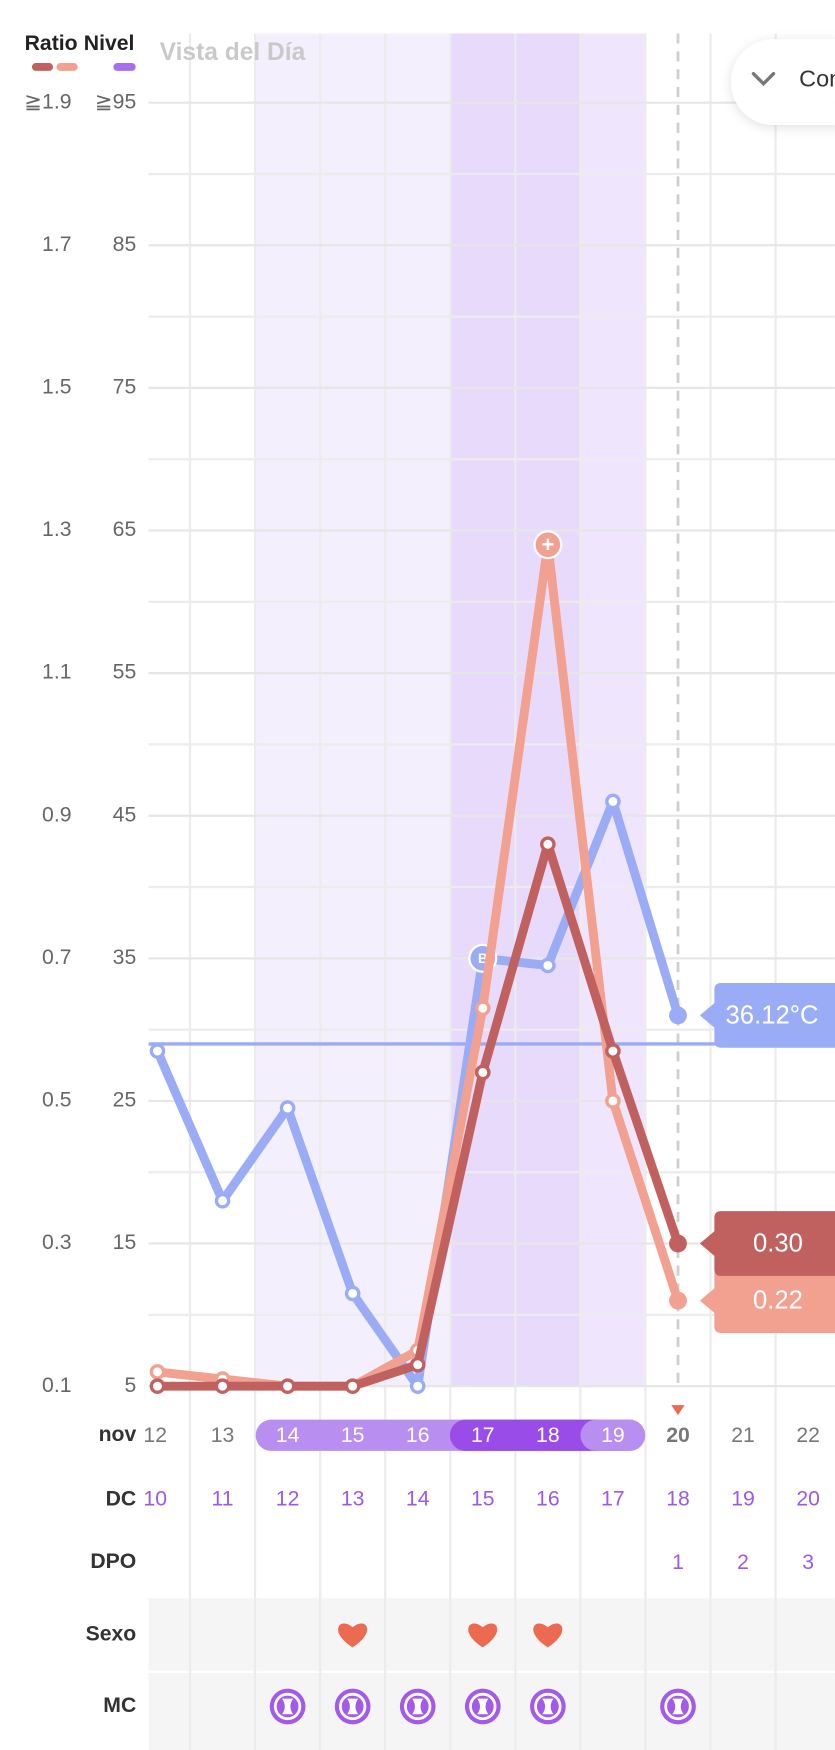 The height and width of the screenshot is (1750, 835). Describe the element at coordinates (56, 814) in the screenshot. I see `y-tick-label: 0.9` at that location.